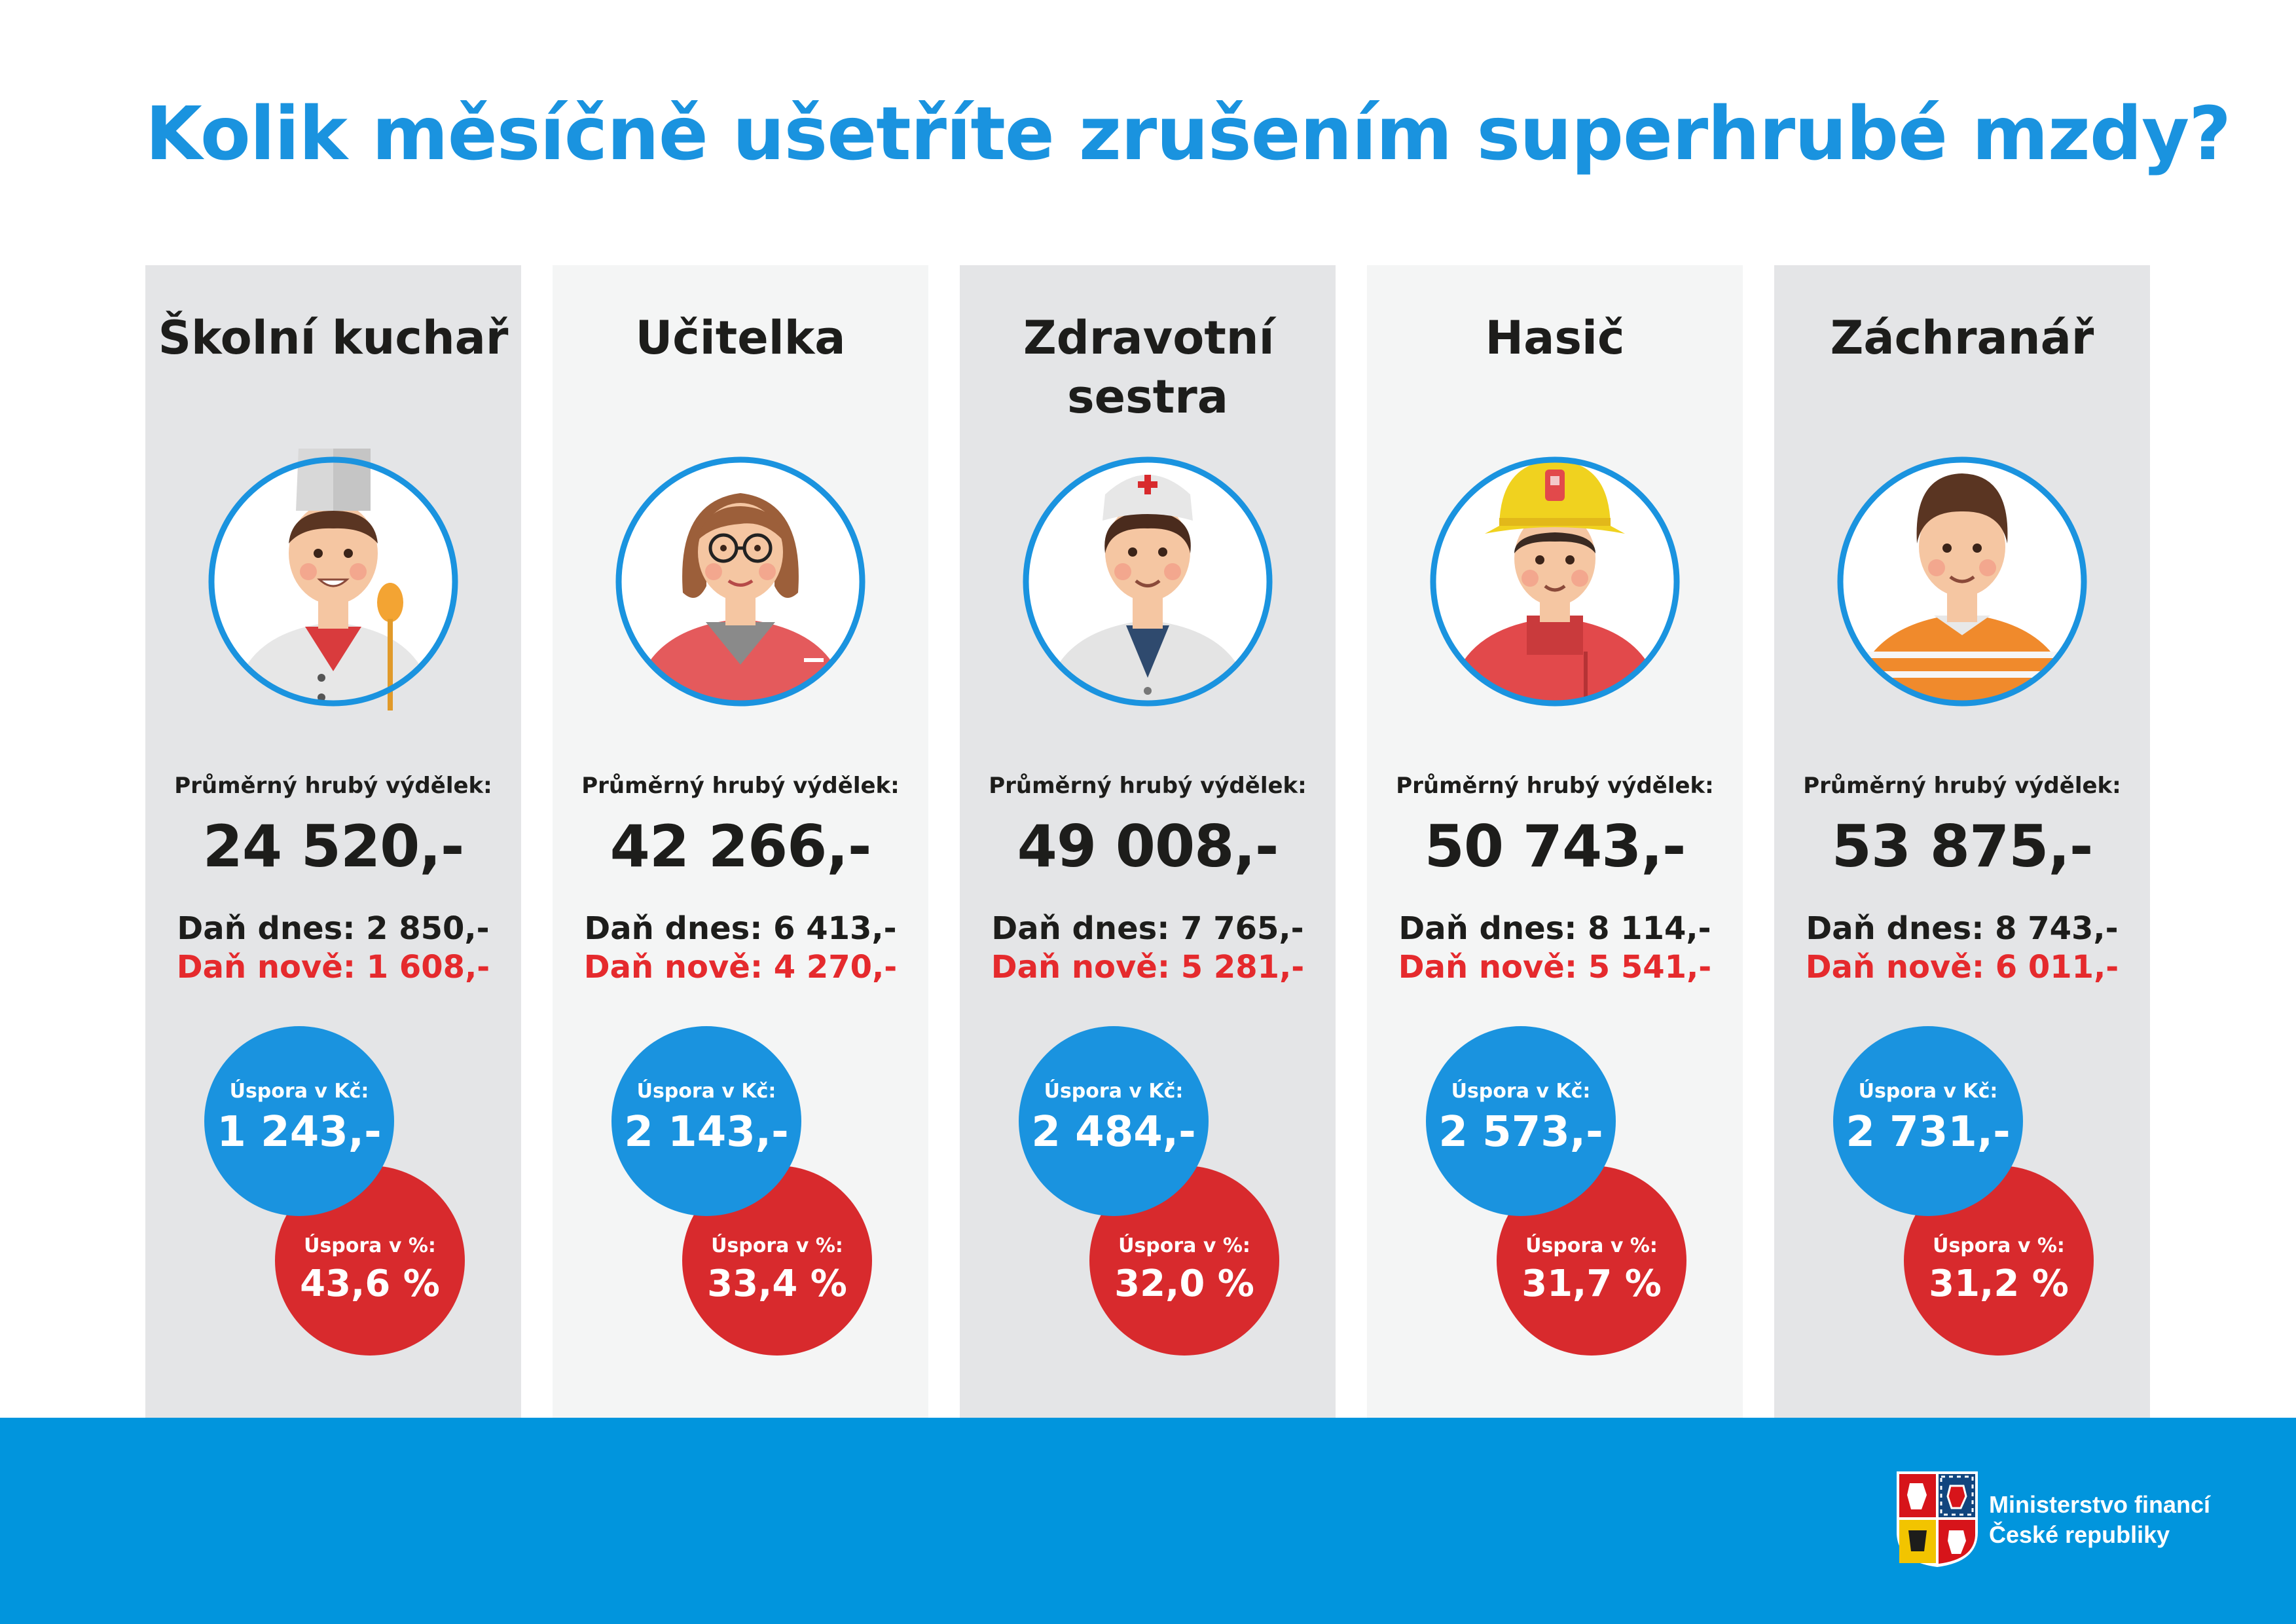 Image resolution: width=2296 pixels, height=1624 pixels. What do you see at coordinates (1962, 967) in the screenshot?
I see `tax-new: Daň nově: 6 011,-` at bounding box center [1962, 967].